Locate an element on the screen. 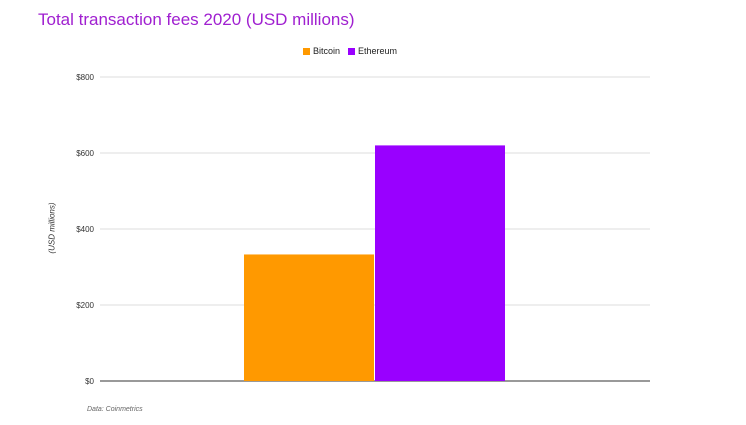 The width and height of the screenshot is (746, 425). legend-label-ethereum: Ethereum is located at coordinates (378, 51).